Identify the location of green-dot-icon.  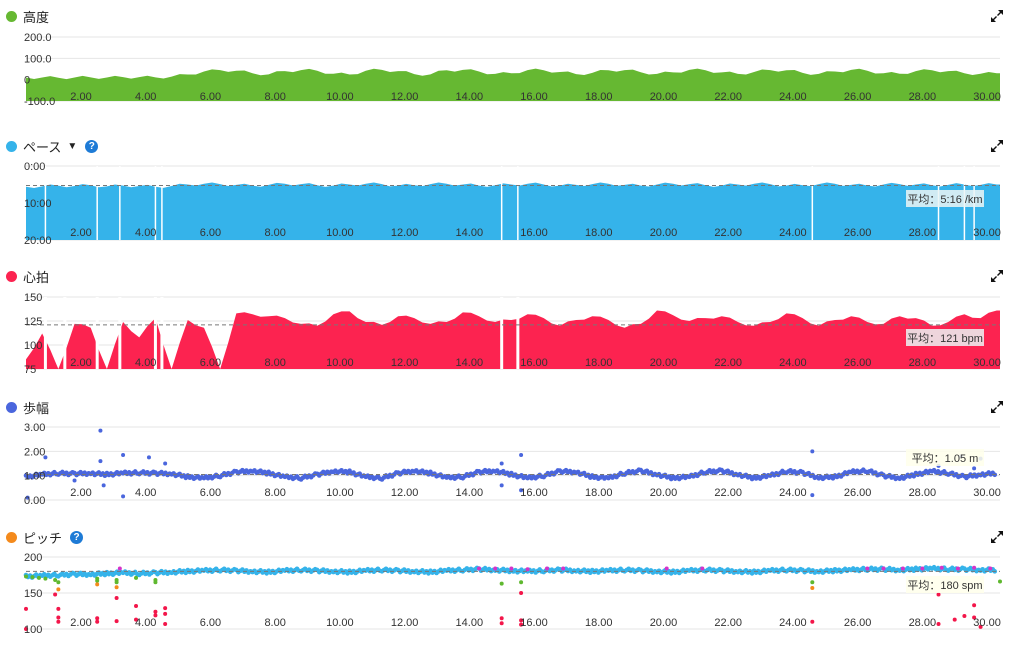
(11, 16).